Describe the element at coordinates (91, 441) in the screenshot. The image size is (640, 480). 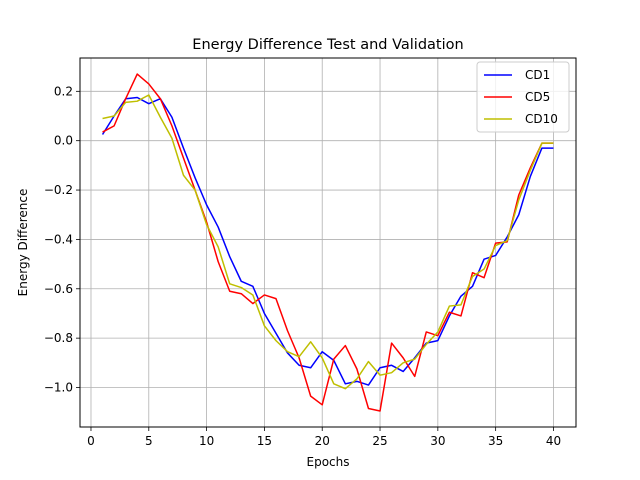
I see `x-tick-label: 0` at that location.